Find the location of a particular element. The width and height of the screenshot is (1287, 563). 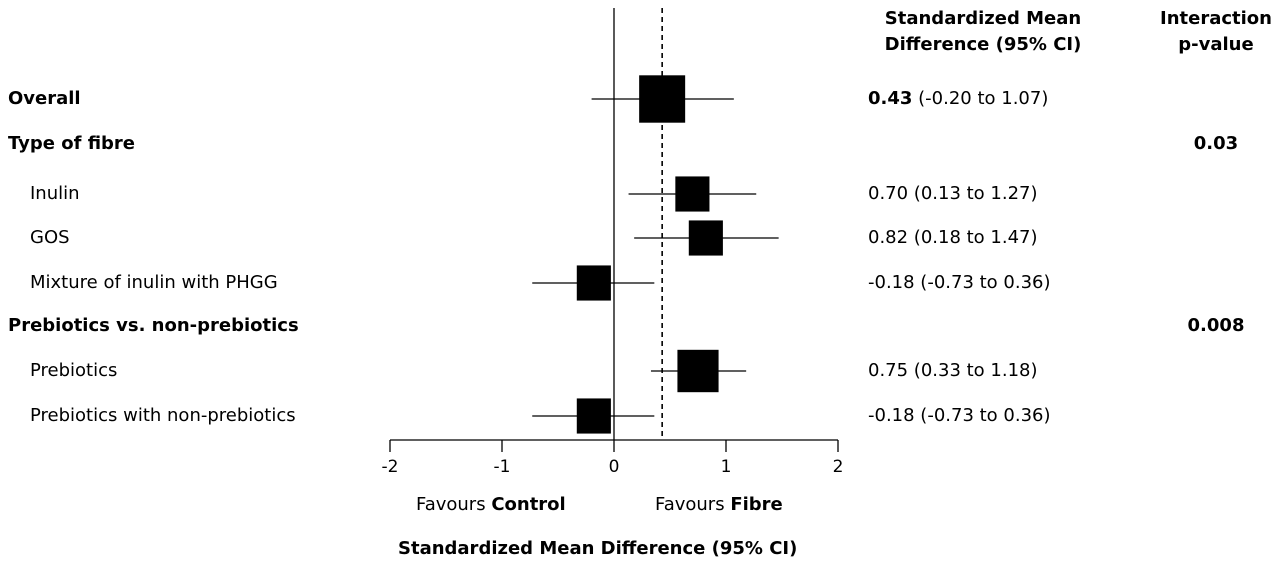

row-ci-text: 0.70 (0.13 to 1.27) is located at coordinates (953, 194).